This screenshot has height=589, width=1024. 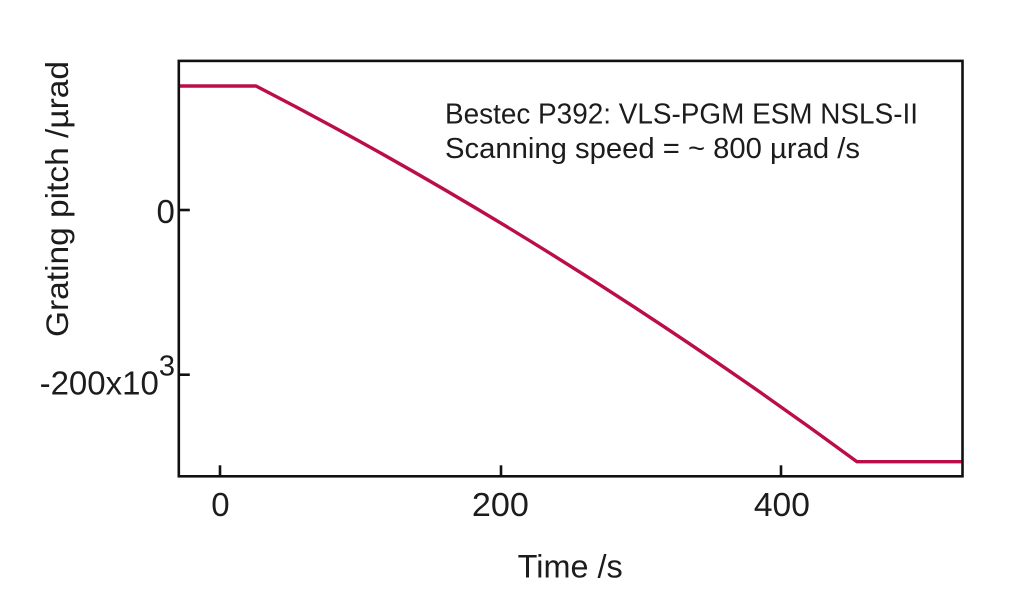 I want to click on svg-text: Grating pitch /µrad, so click(x=57, y=199).